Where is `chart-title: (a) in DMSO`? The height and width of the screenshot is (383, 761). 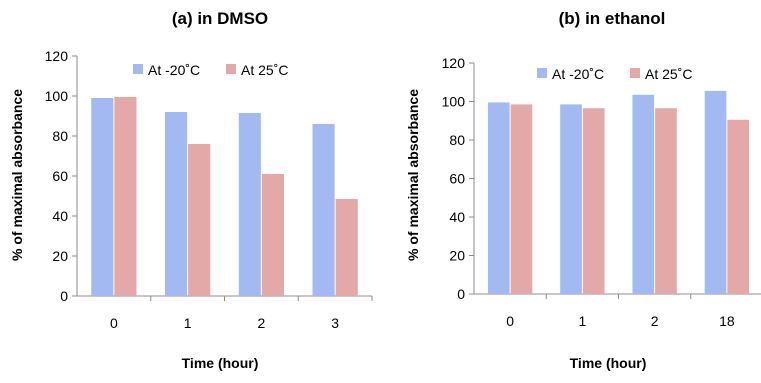 chart-title: (a) in DMSO is located at coordinates (220, 18).